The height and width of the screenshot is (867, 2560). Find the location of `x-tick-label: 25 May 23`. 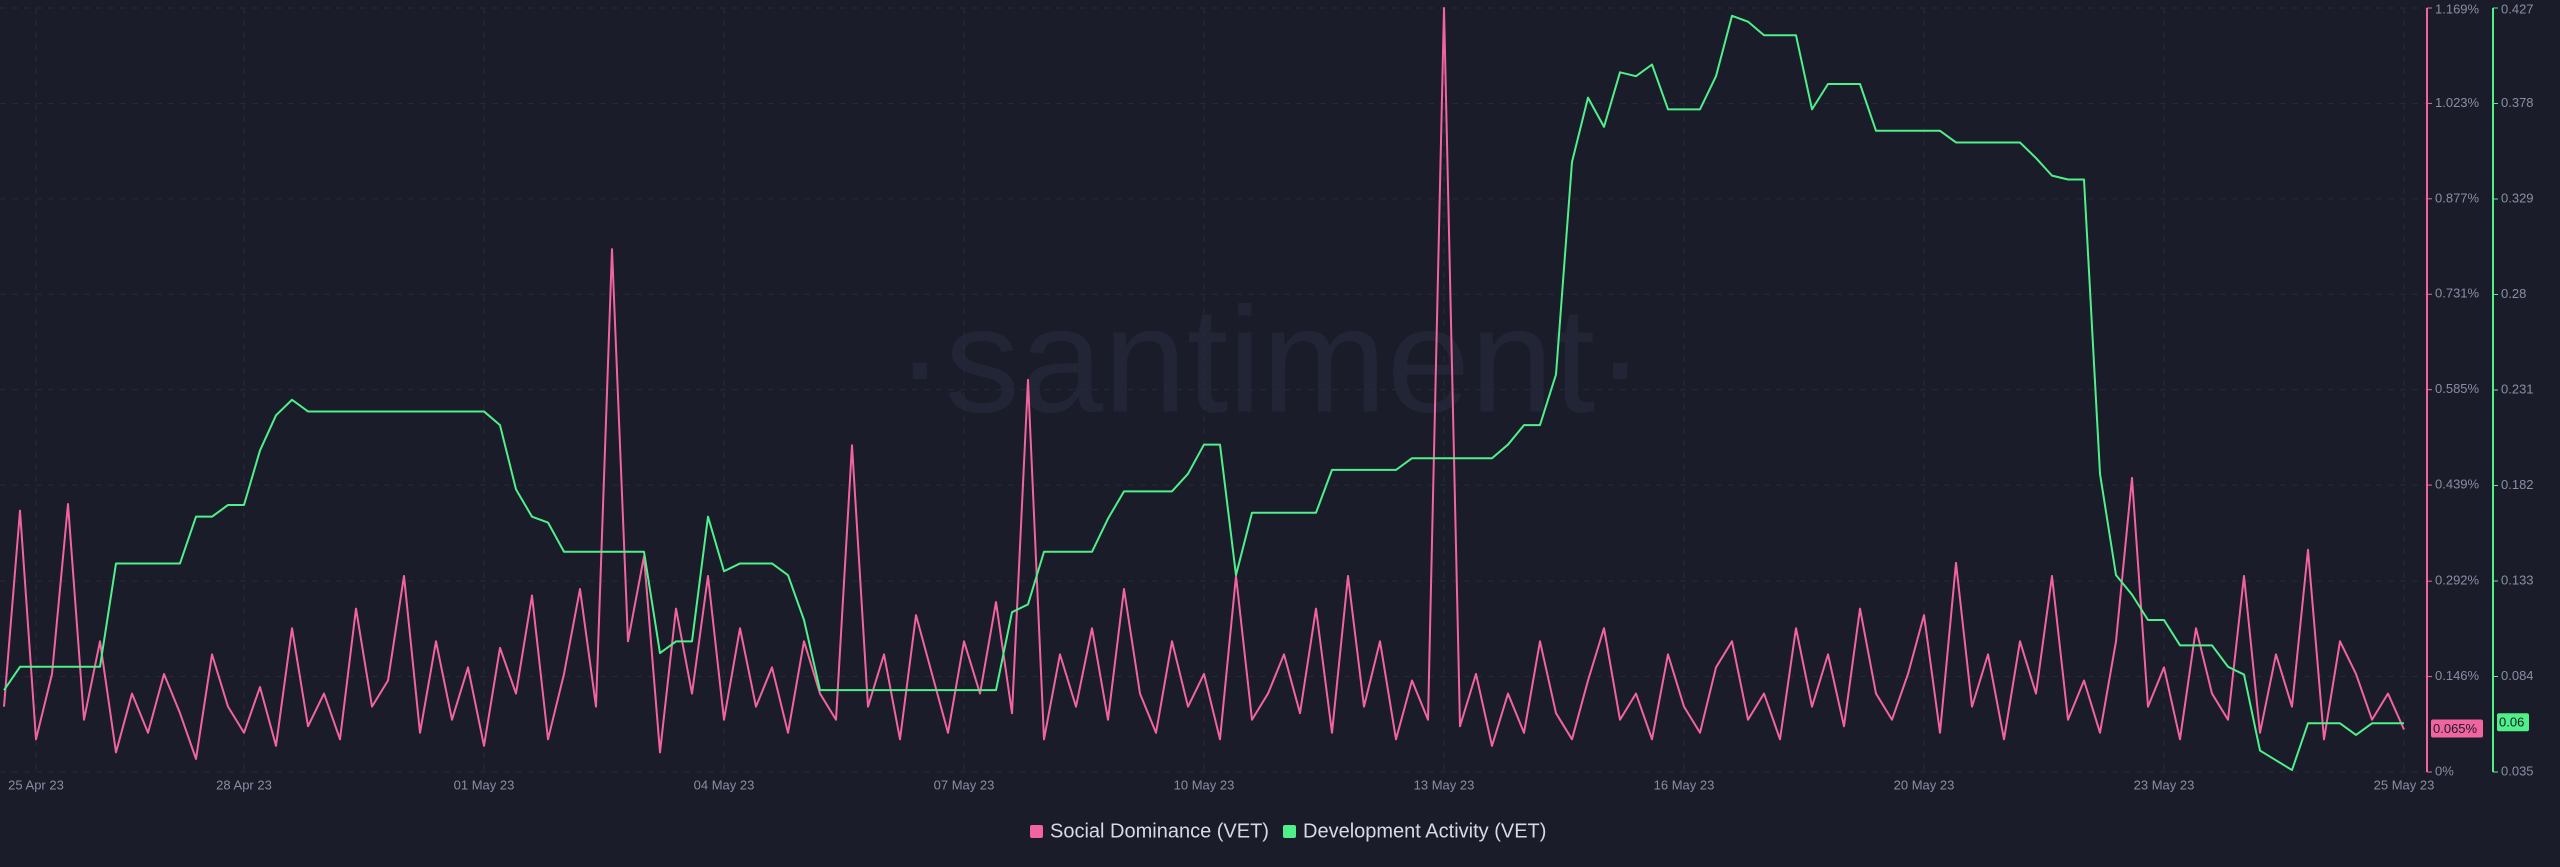

x-tick-label: 25 May 23 is located at coordinates (2404, 784).